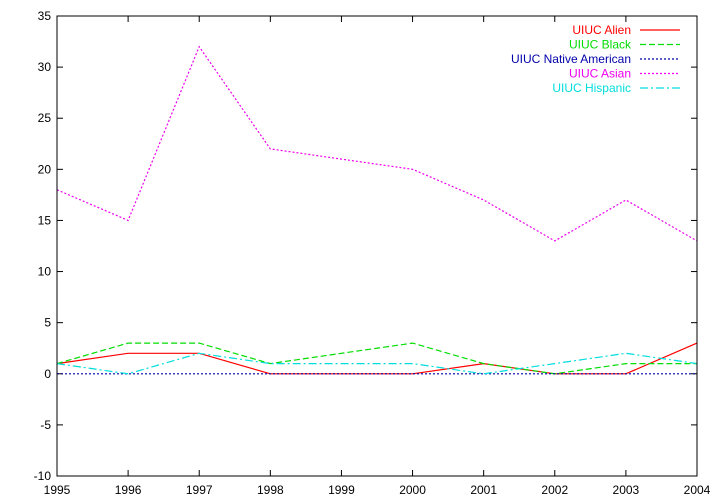 The height and width of the screenshot is (504, 720). Describe the element at coordinates (483, 490) in the screenshot. I see `x-tick-label: 2001` at that location.